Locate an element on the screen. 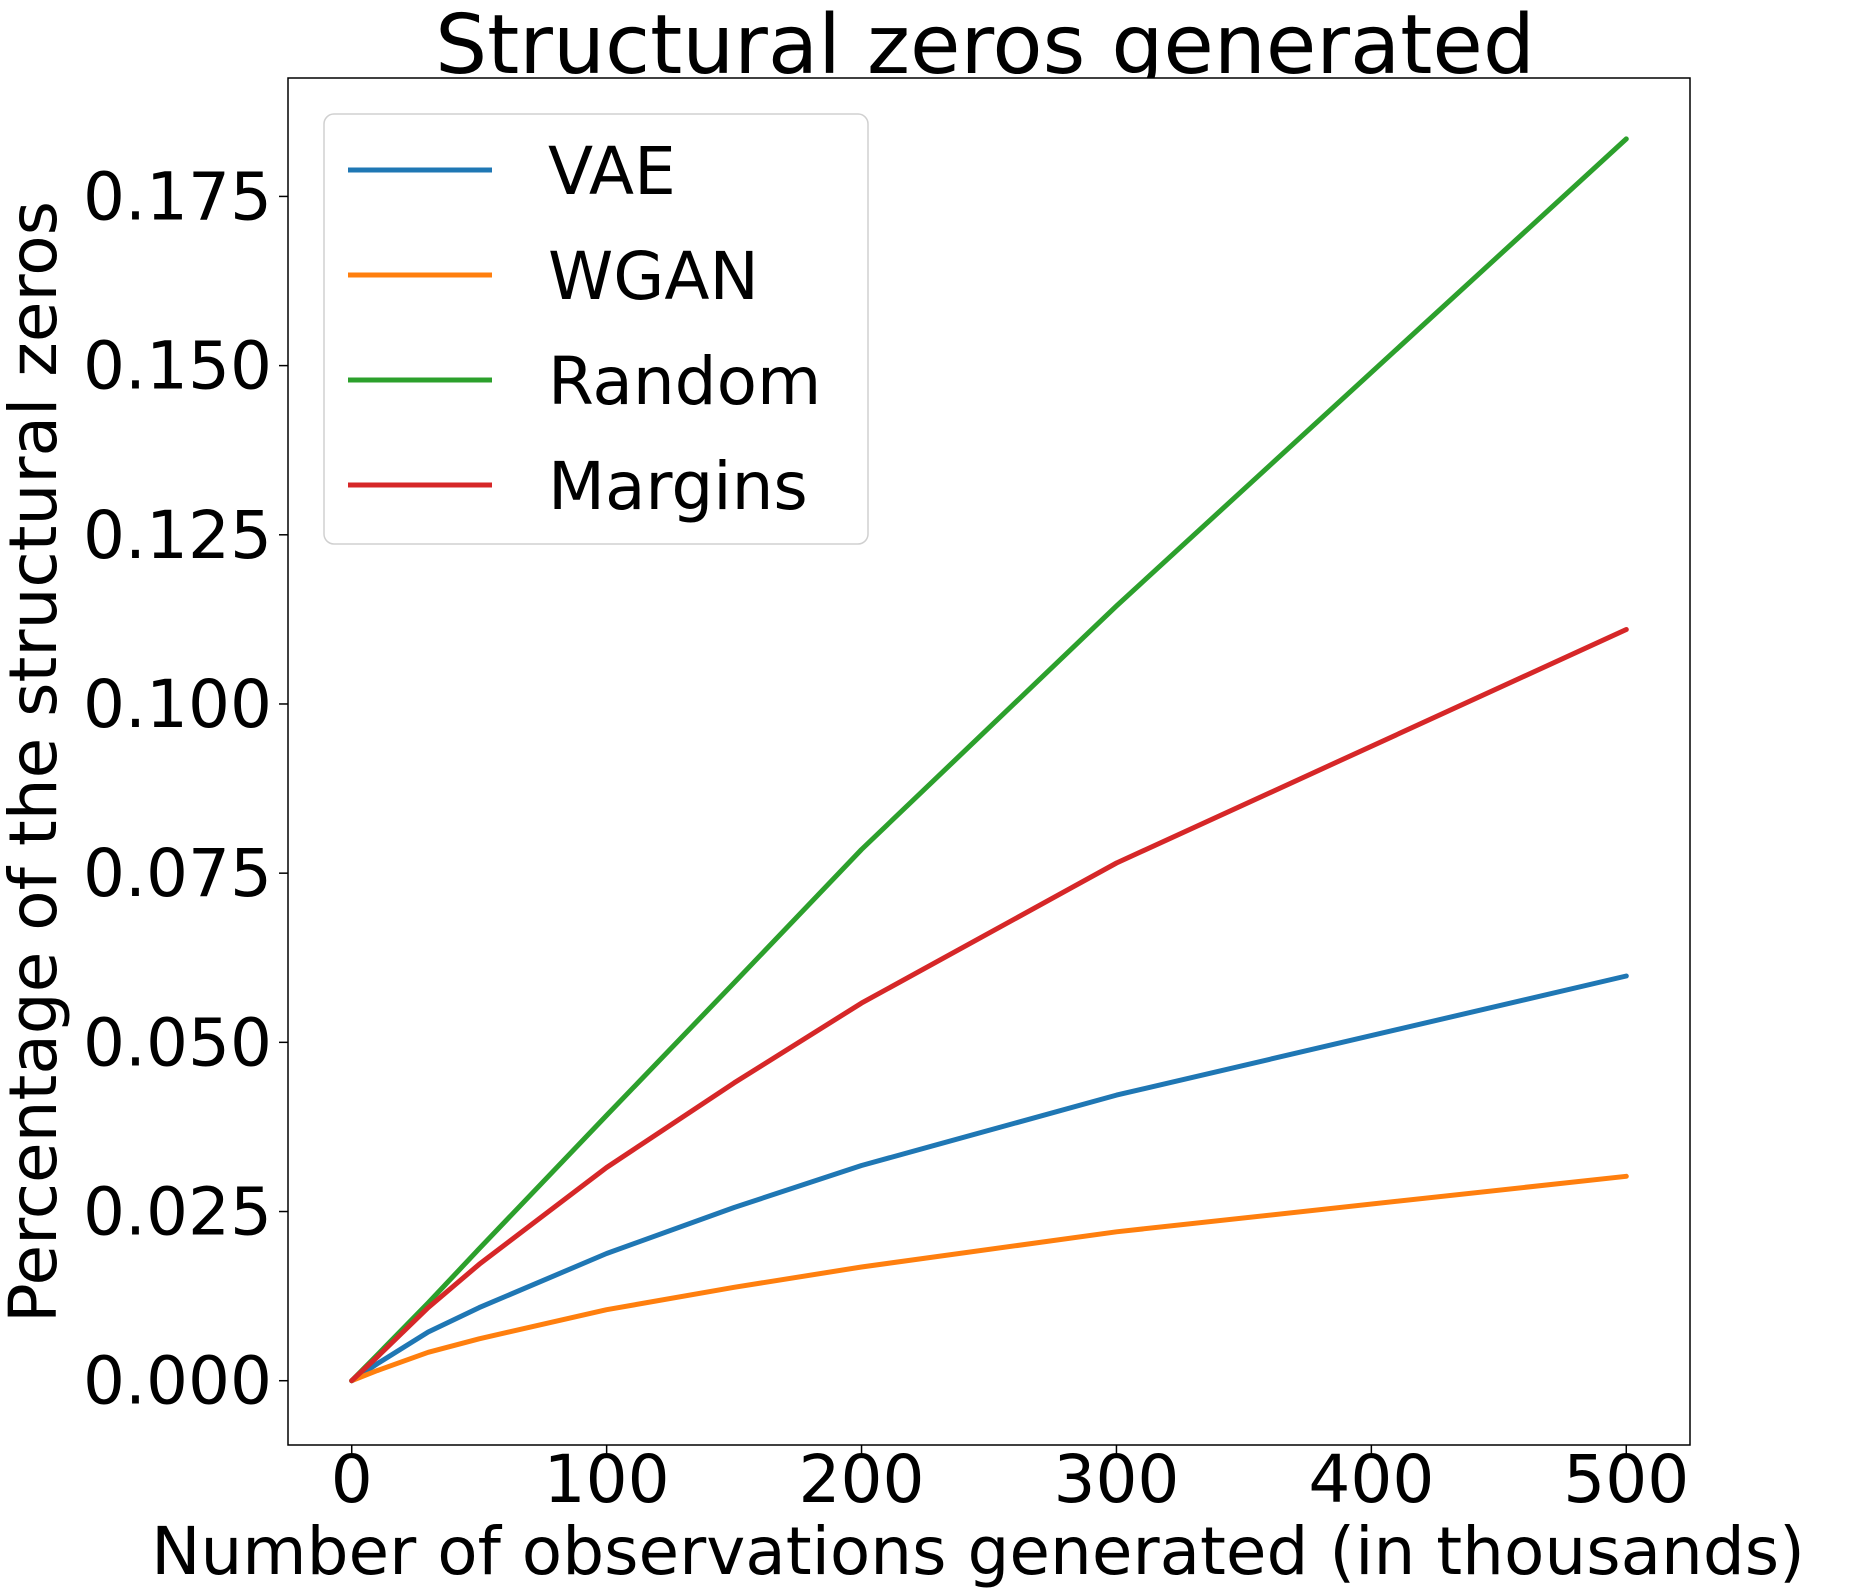 The width and height of the screenshot is (1867, 1588). y-tick-label: 0.150 is located at coordinates (177, 366).